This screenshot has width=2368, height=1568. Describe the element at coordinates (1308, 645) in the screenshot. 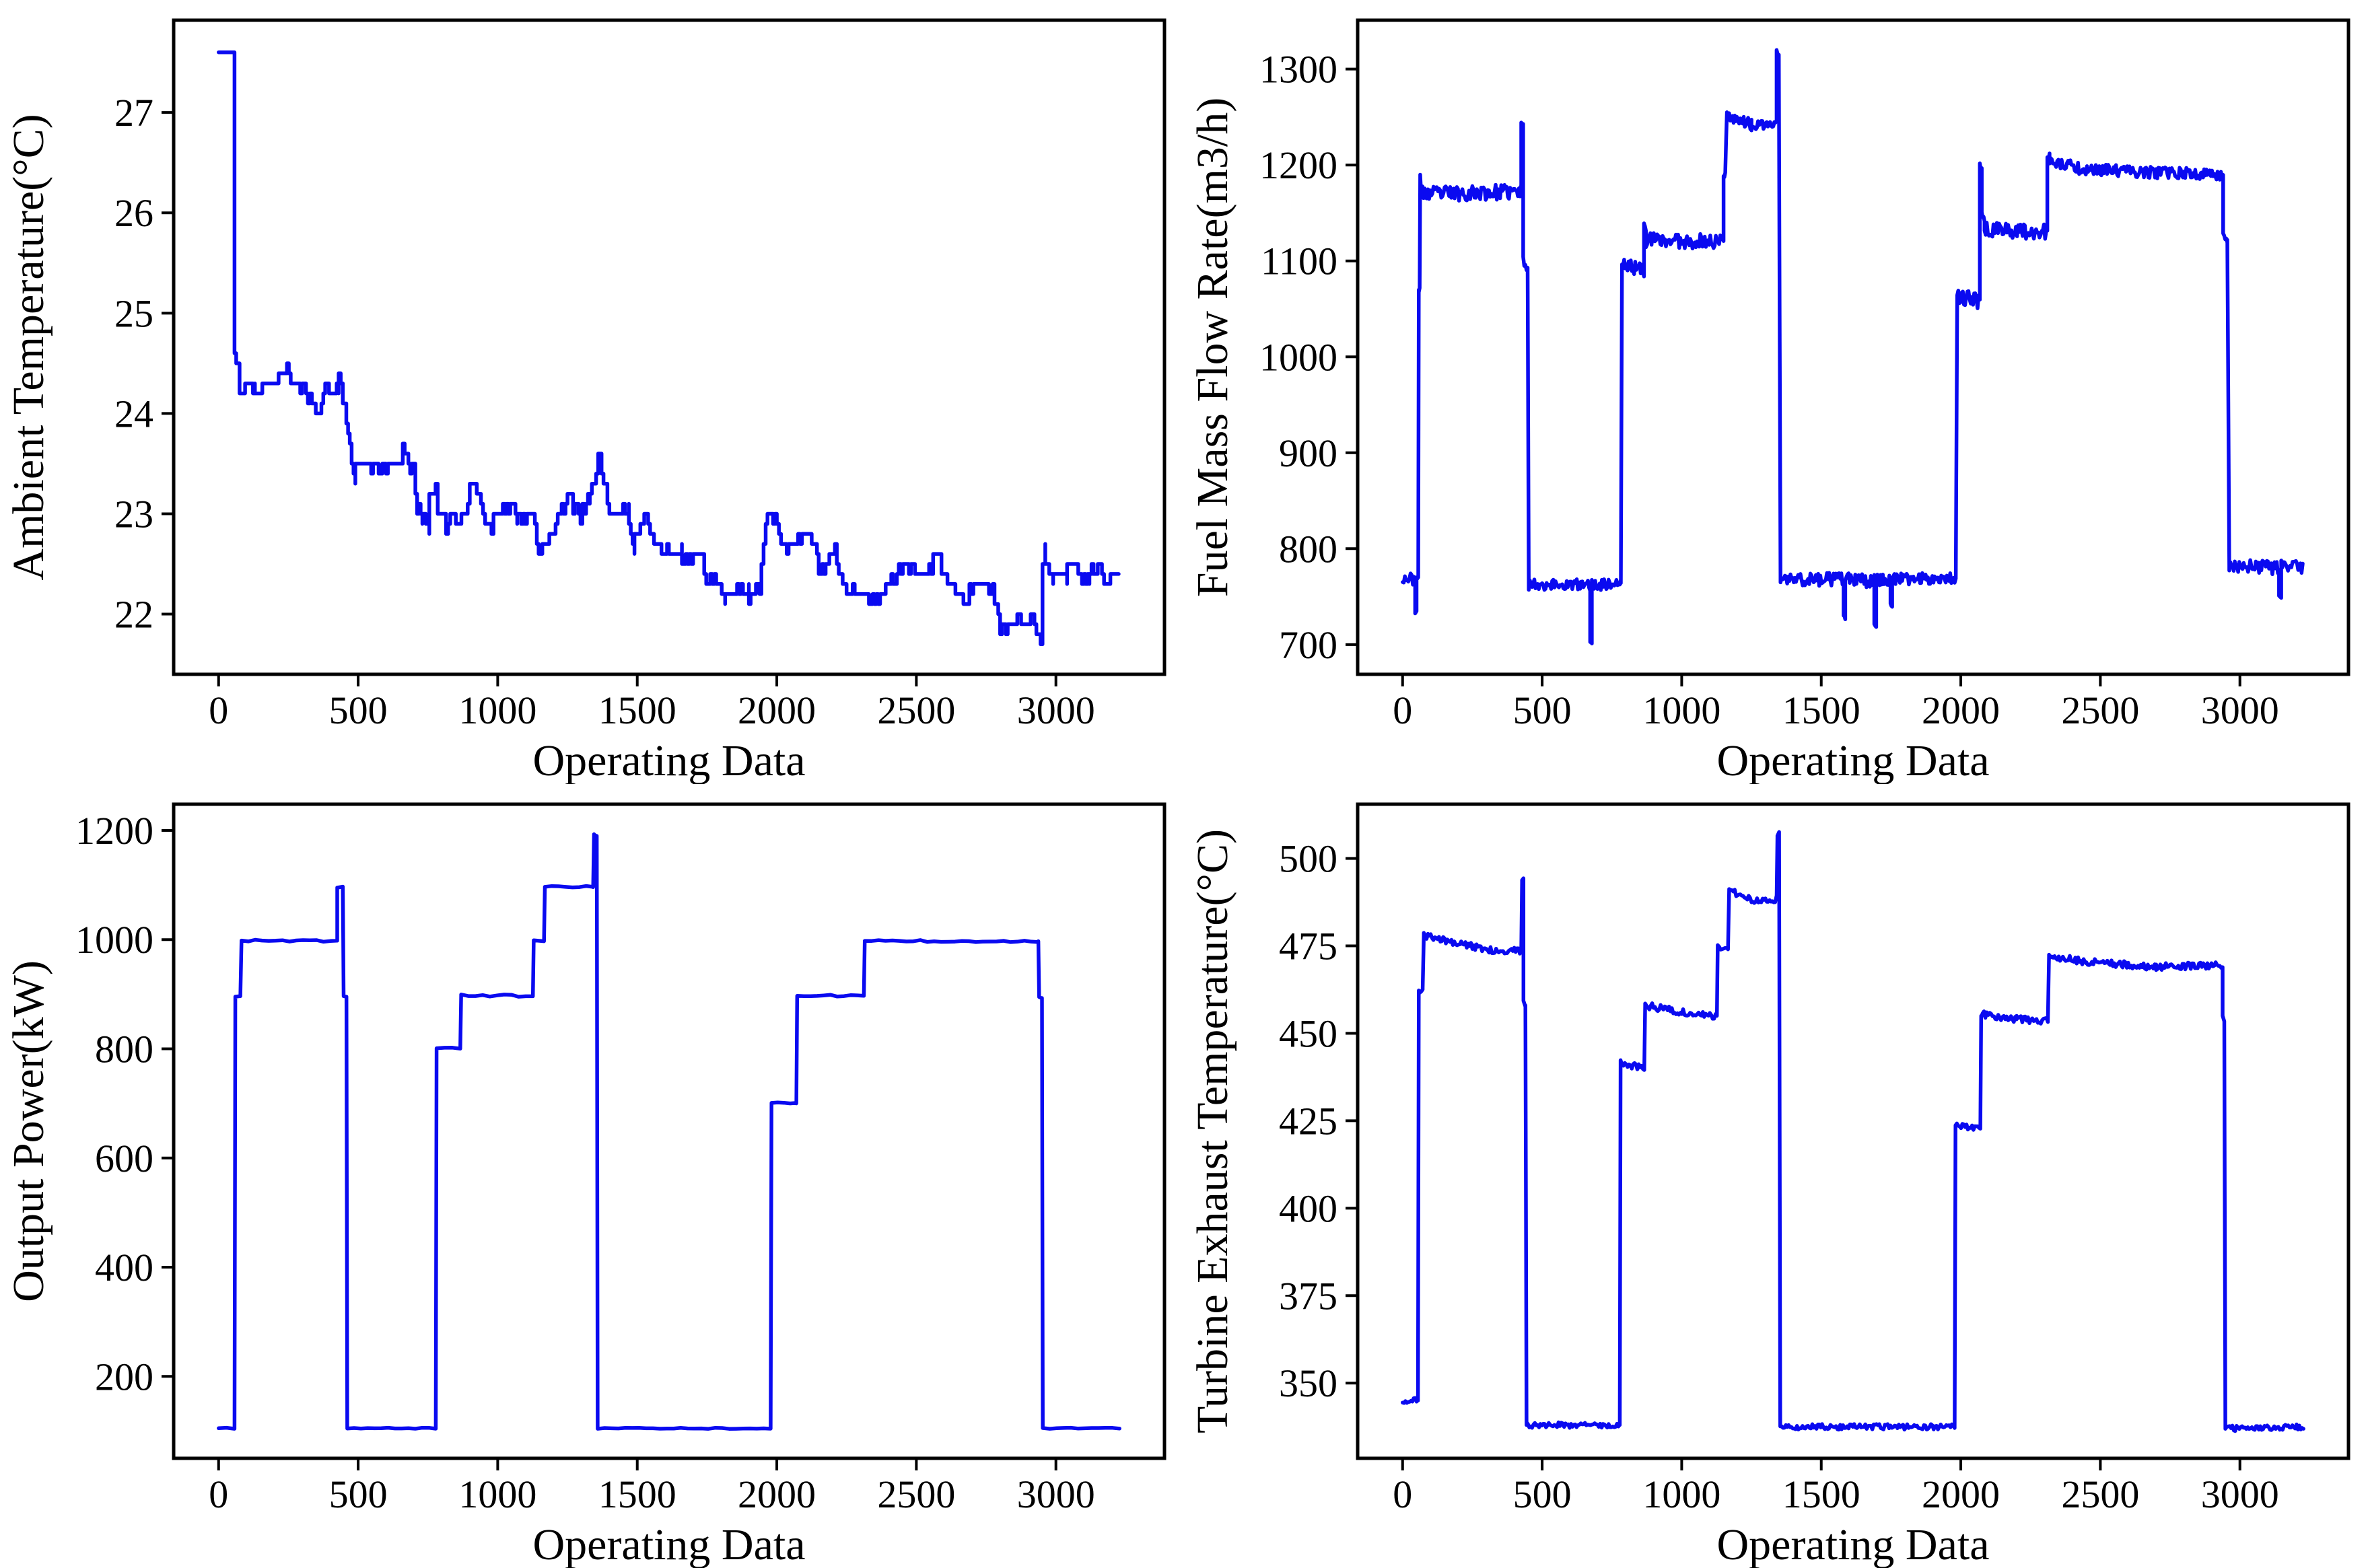

I see `y-tick-label: 700` at that location.